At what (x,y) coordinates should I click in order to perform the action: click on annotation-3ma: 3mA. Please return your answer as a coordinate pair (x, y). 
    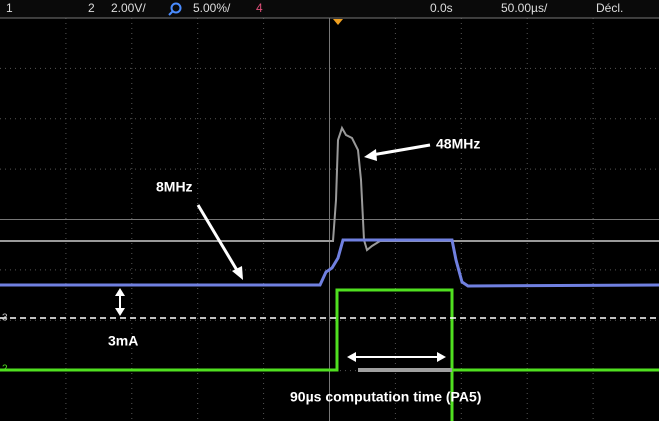
    Looking at the image, I should click on (123, 341).